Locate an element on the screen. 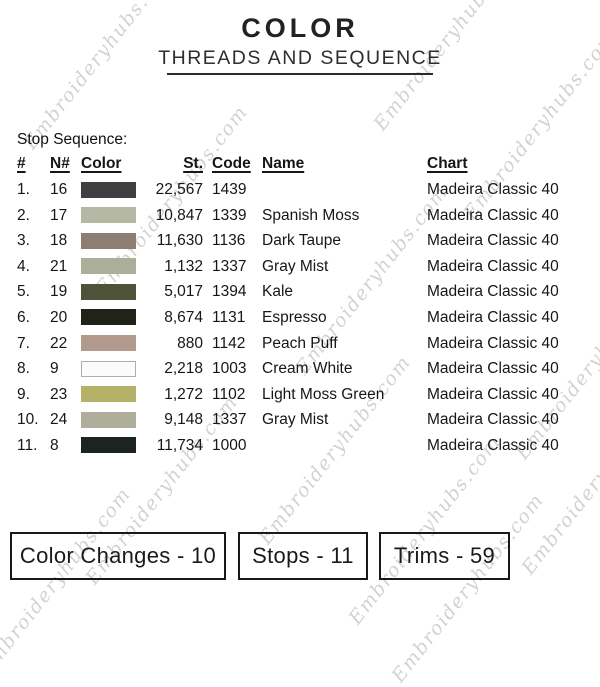  trims-box: Trims - 59 is located at coordinates (444, 556).